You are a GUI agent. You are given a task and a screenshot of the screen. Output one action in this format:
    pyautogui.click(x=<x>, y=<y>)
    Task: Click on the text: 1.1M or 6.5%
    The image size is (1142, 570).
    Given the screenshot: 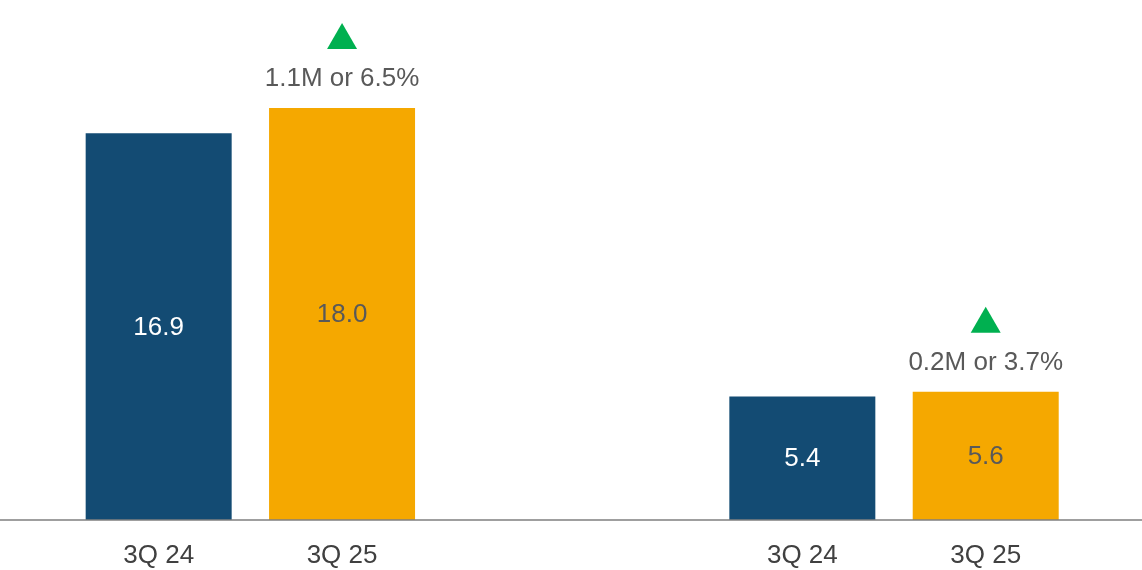 What is the action you would take?
    pyautogui.click(x=342, y=76)
    